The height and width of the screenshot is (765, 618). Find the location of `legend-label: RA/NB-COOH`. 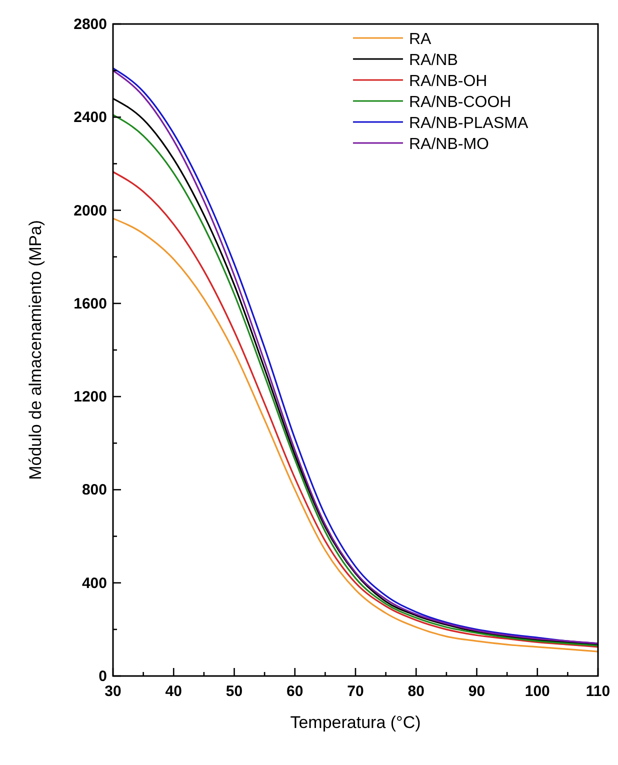

legend-label: RA/NB-COOH is located at coordinates (460, 102).